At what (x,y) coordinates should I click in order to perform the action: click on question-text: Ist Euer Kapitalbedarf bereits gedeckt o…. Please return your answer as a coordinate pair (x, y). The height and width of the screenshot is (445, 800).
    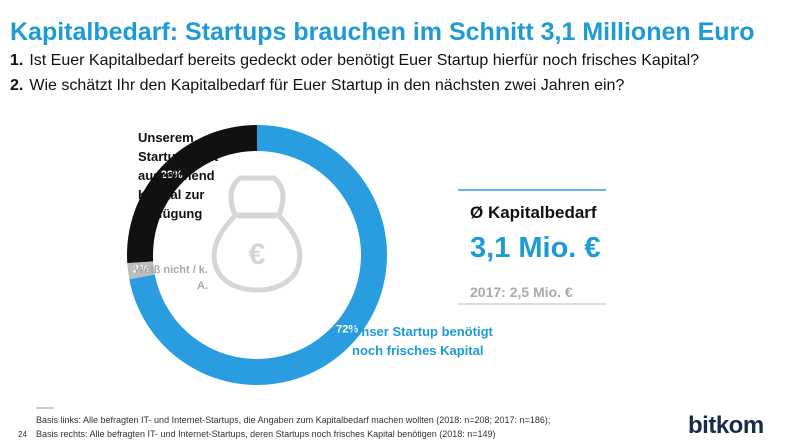
    Looking at the image, I should click on (364, 60).